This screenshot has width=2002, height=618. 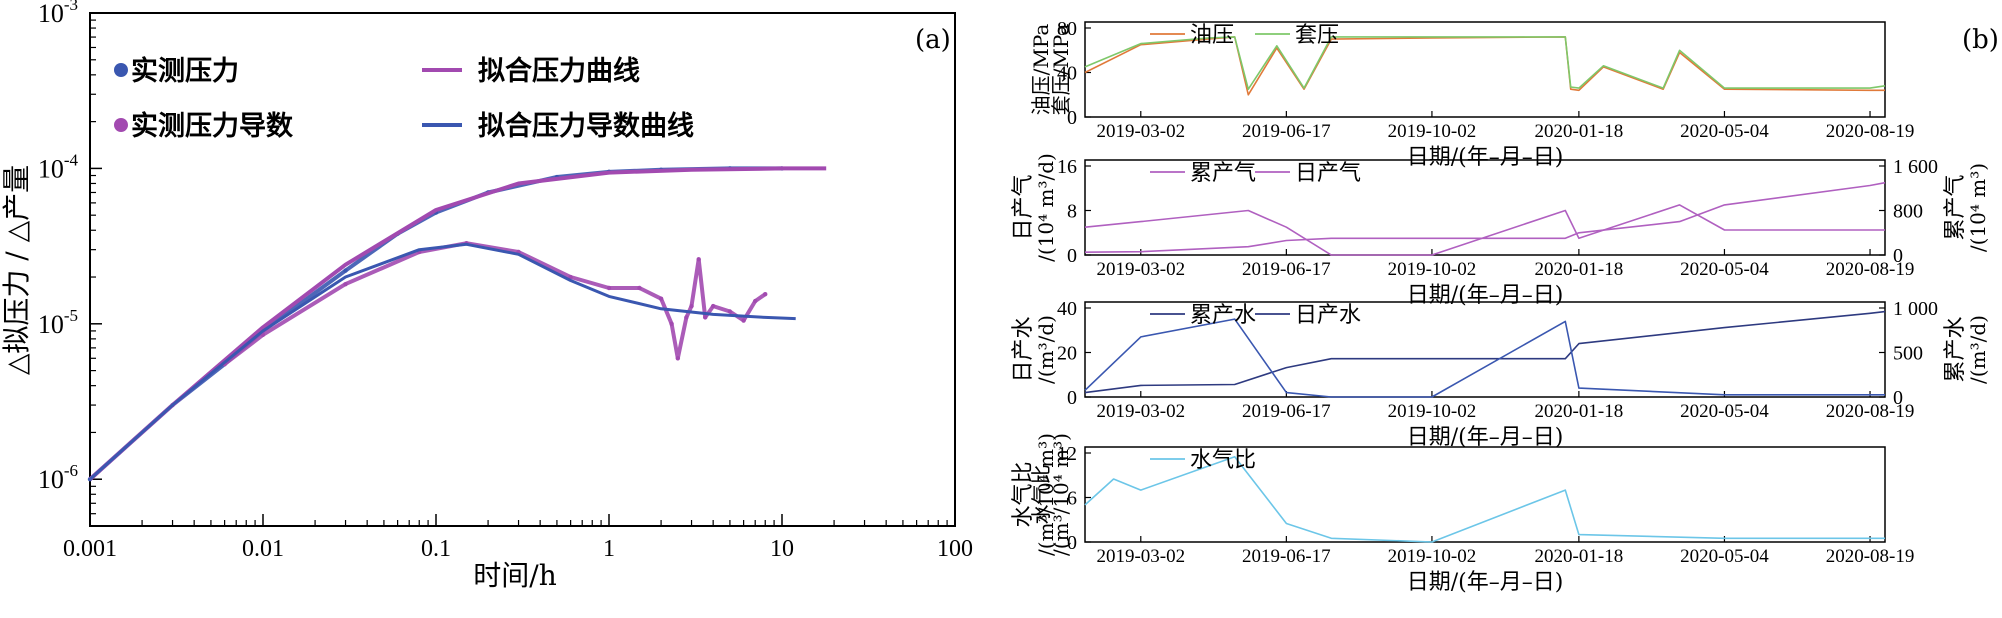 What do you see at coordinates (1955, 207) in the screenshot?
I see `right-axis-label: 累产气` at bounding box center [1955, 207].